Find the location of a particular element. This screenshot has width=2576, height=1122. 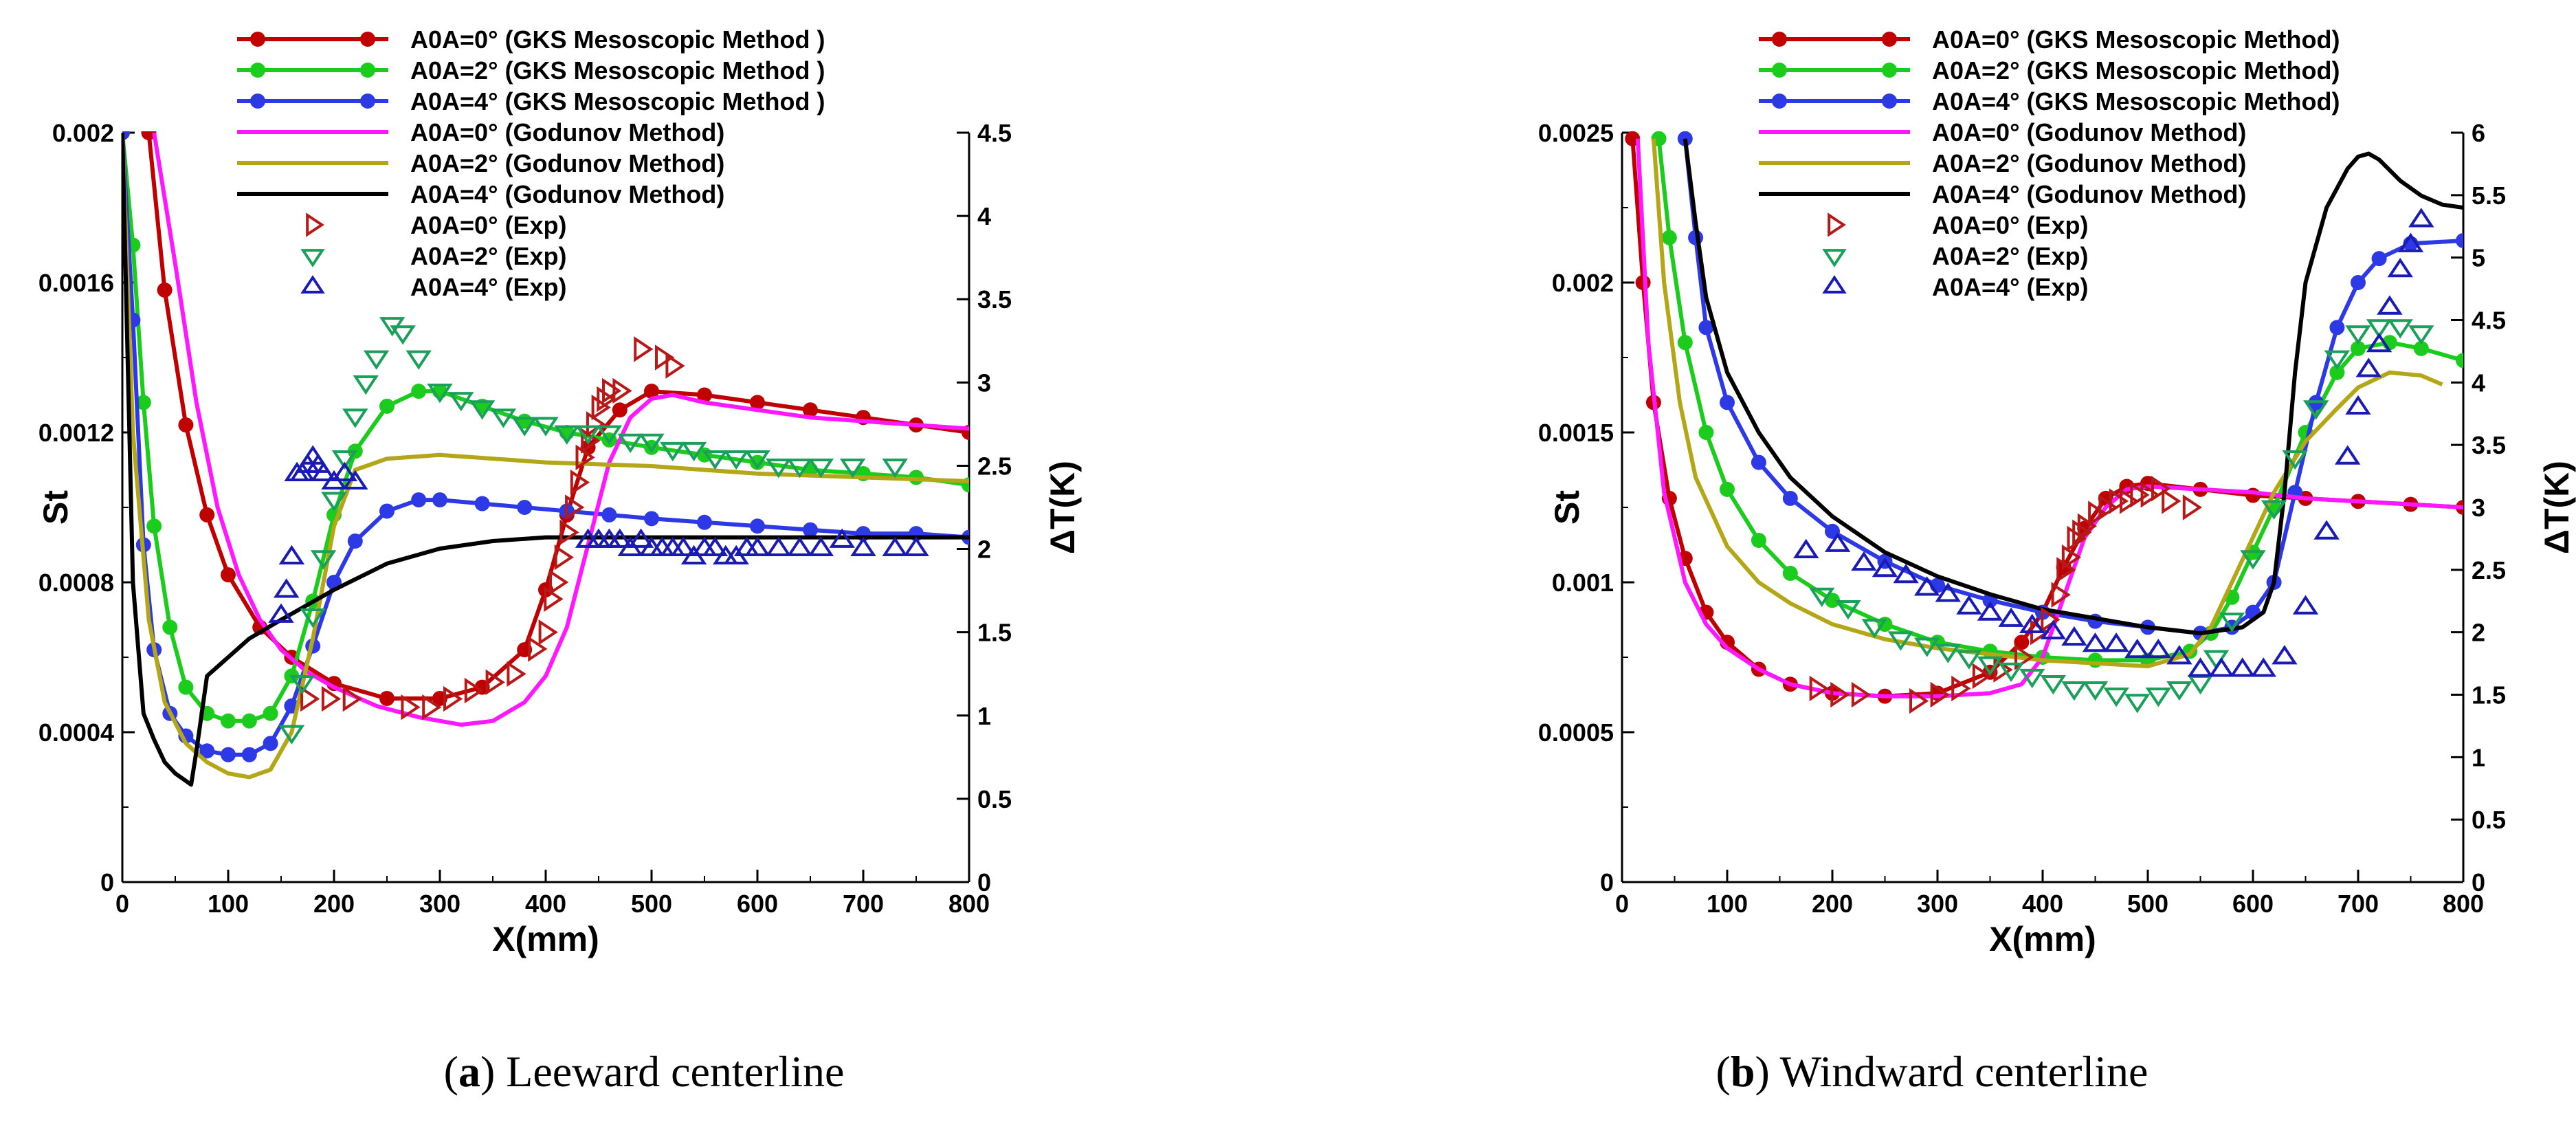

chartb-legend-label: A0A=4° (Godunov Method) is located at coordinates (2089, 194).